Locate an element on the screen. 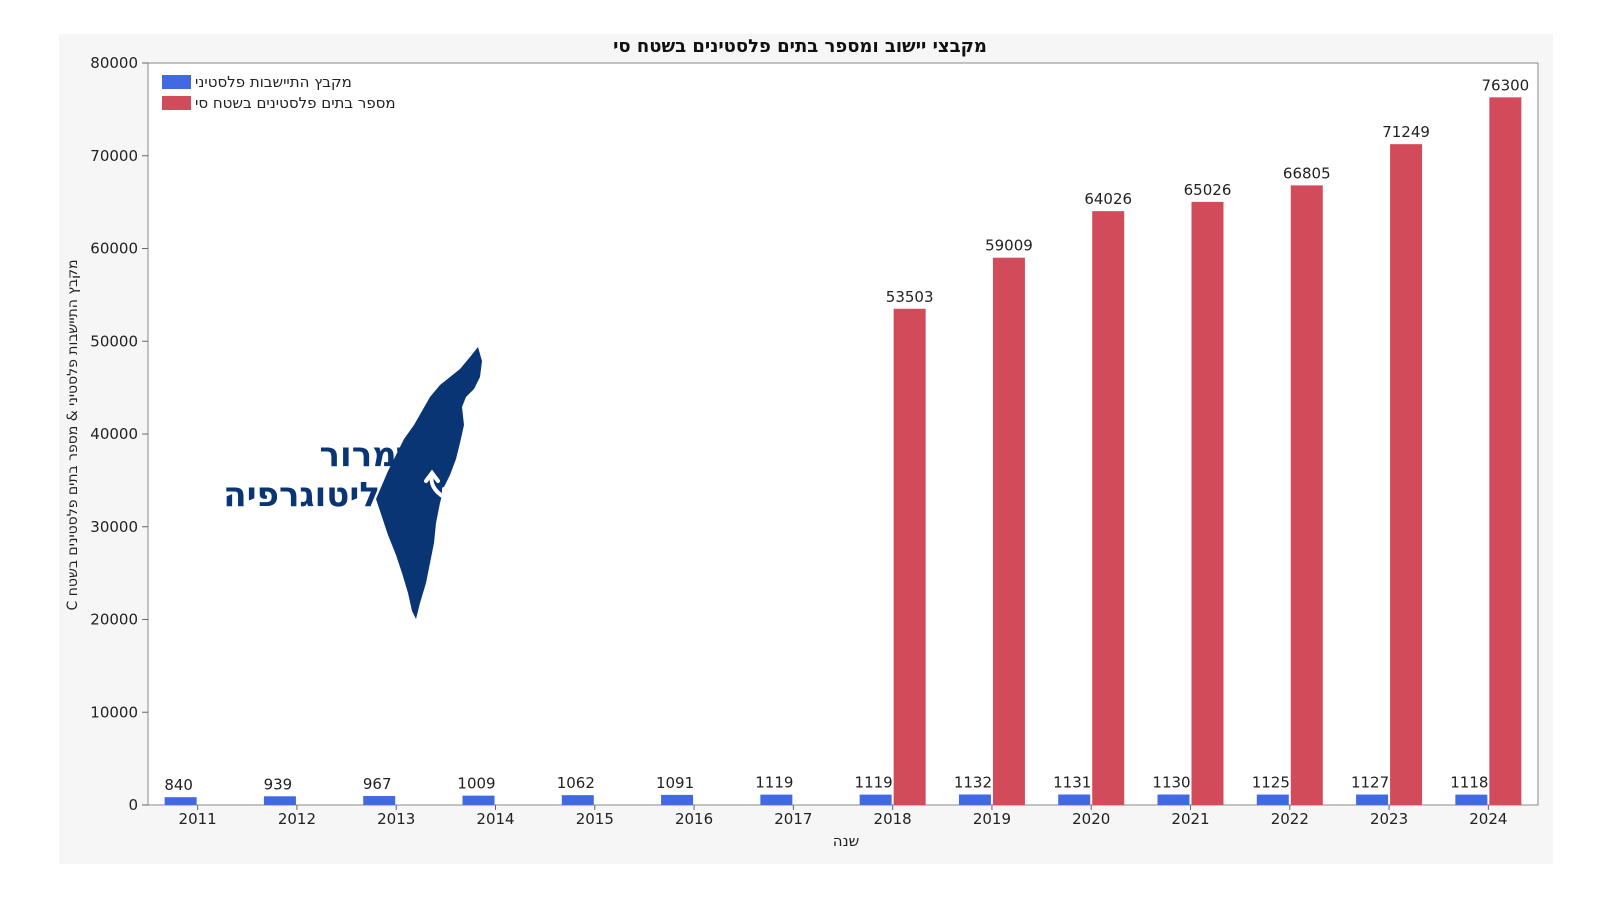 The height and width of the screenshot is (900, 1600). x-tick-label: 2019 is located at coordinates (992, 819).